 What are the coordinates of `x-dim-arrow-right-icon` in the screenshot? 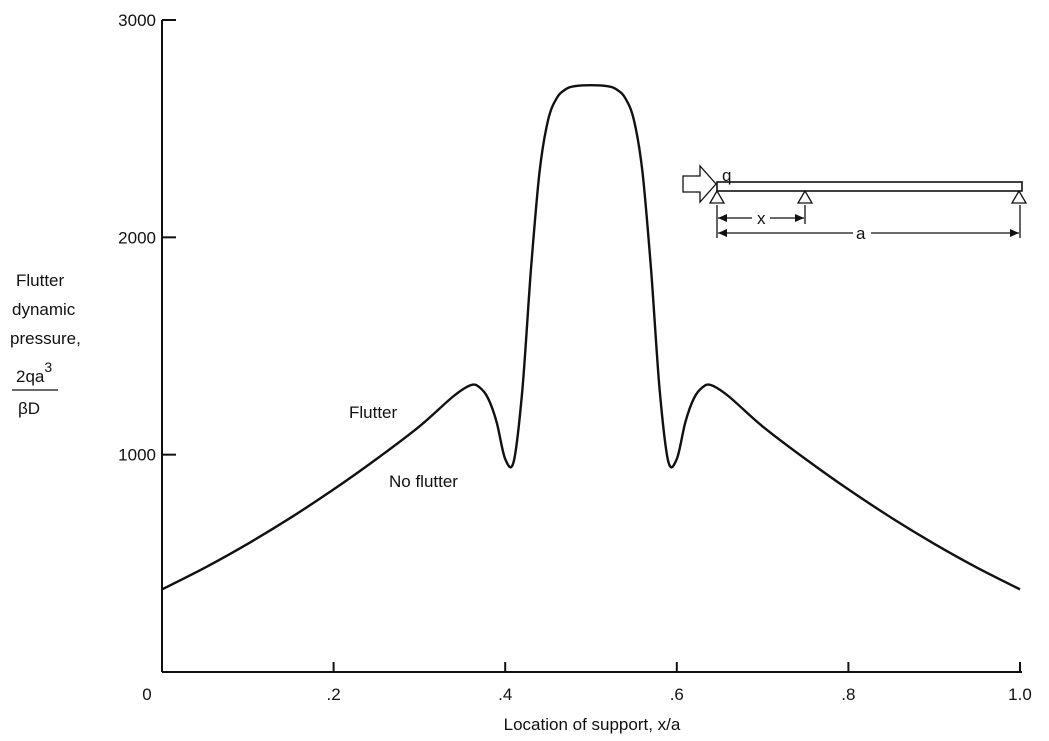 It's located at (799, 218).